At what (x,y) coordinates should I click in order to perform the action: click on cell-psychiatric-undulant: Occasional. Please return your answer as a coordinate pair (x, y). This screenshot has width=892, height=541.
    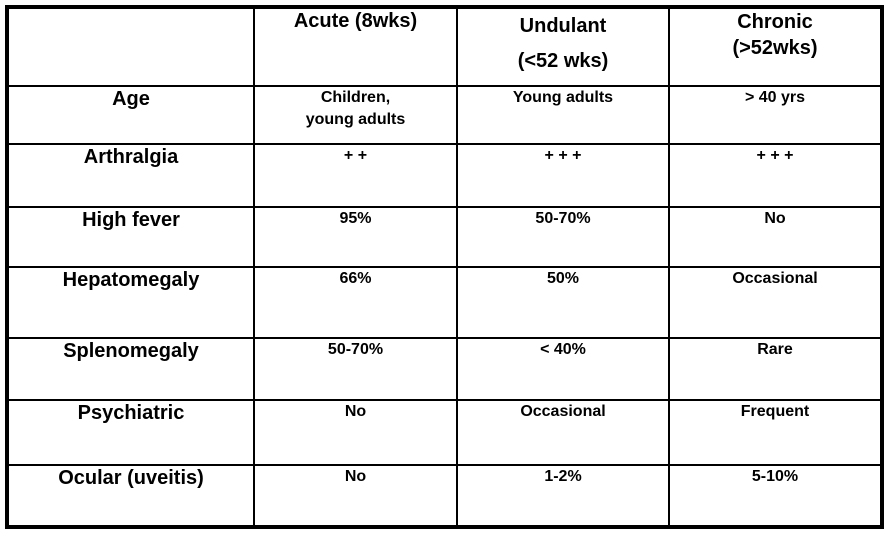
    Looking at the image, I should click on (563, 432).